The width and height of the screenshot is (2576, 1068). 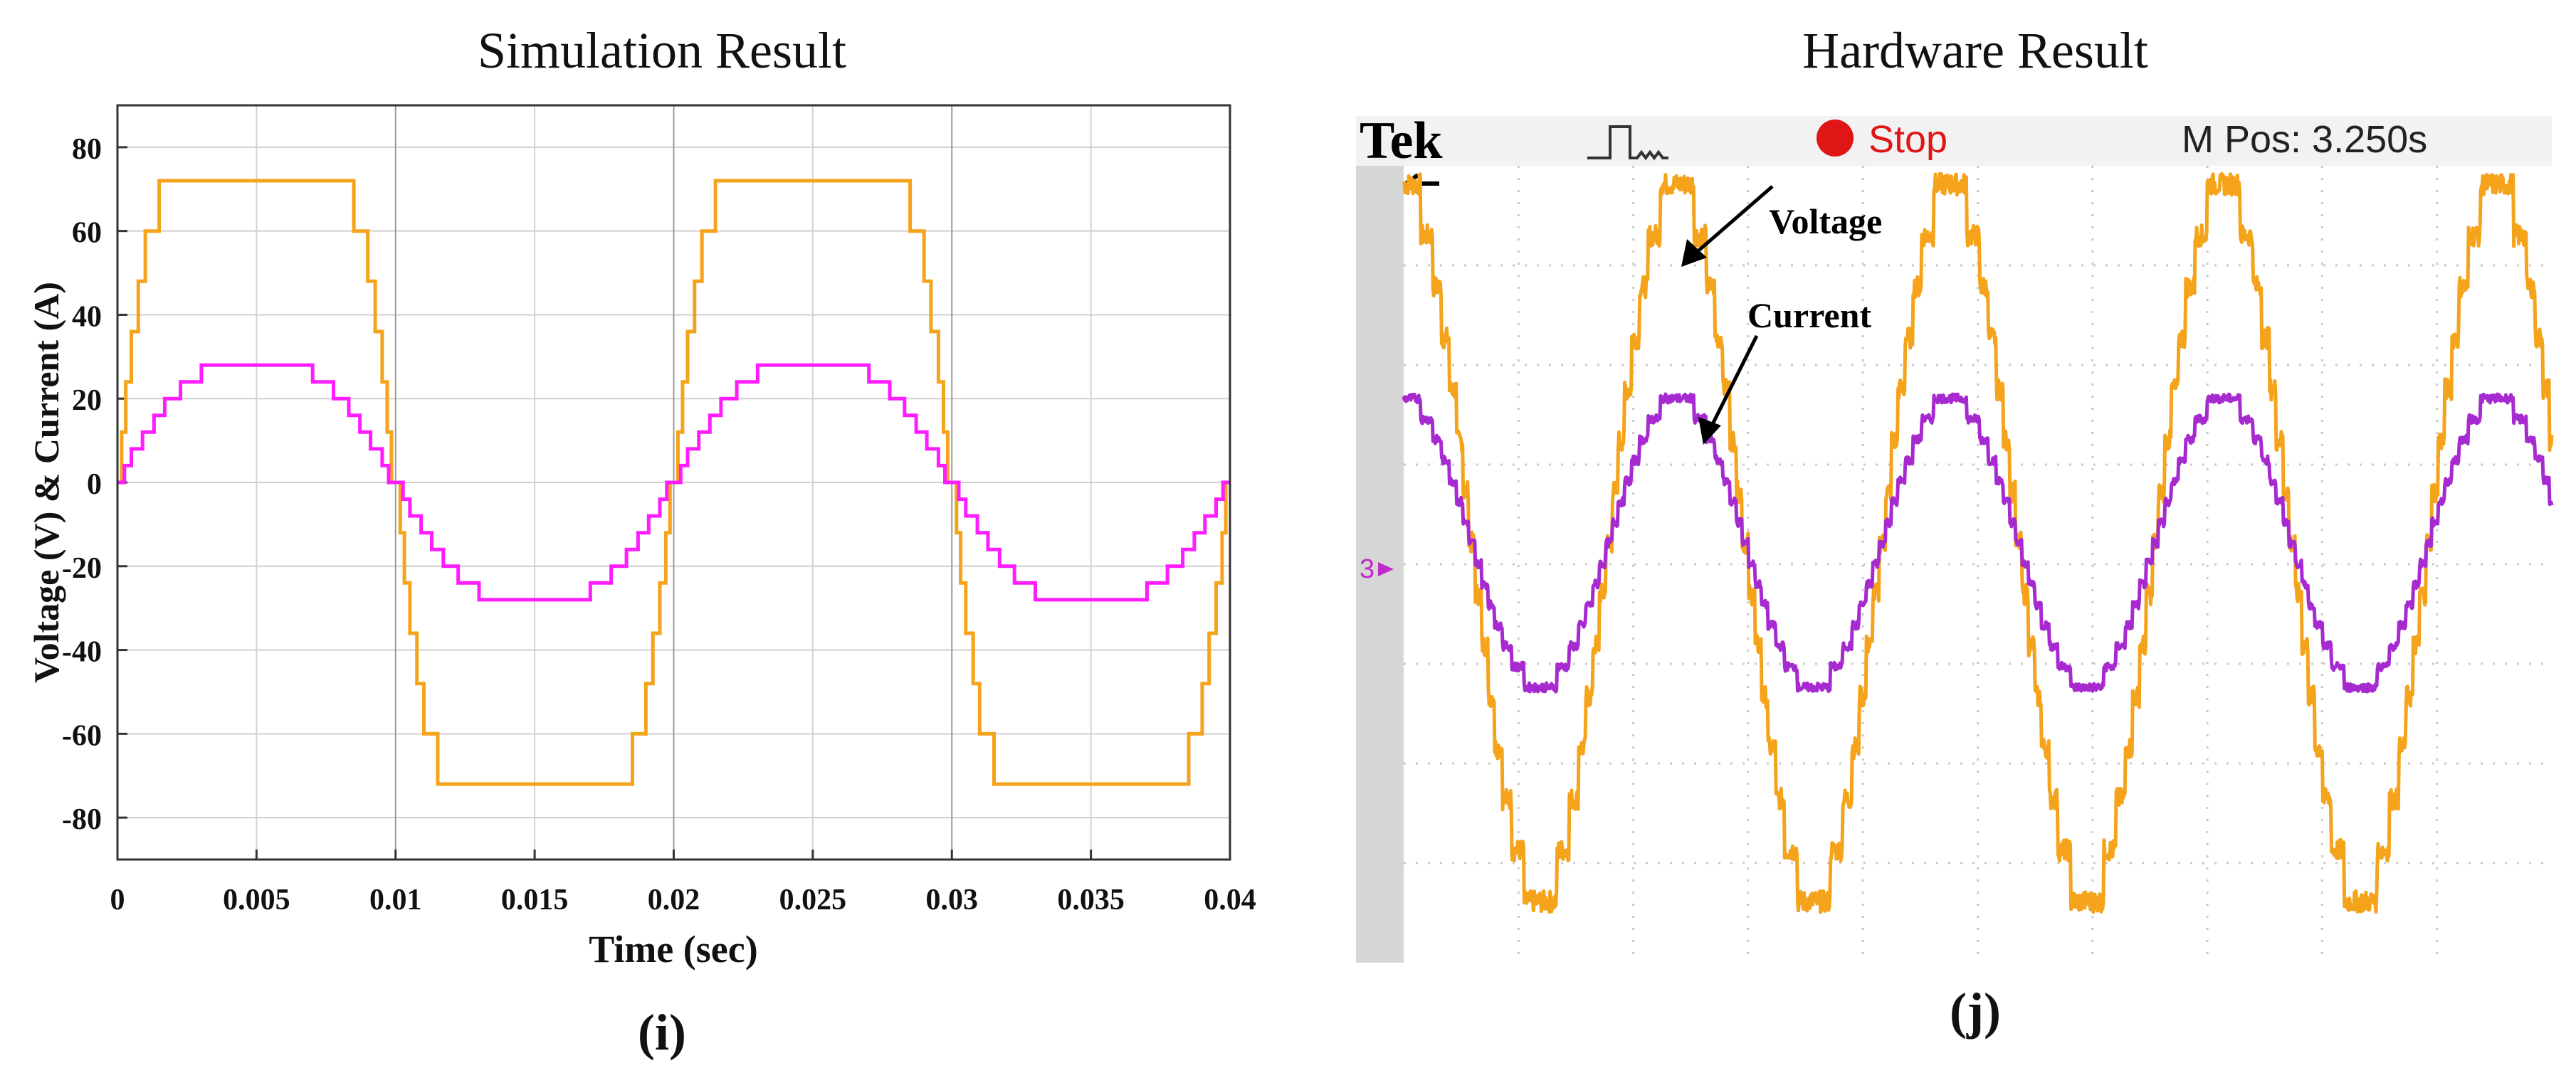 What do you see at coordinates (2304, 139) in the screenshot?
I see `scope-mpos-label: M Pos: 3.250s` at bounding box center [2304, 139].